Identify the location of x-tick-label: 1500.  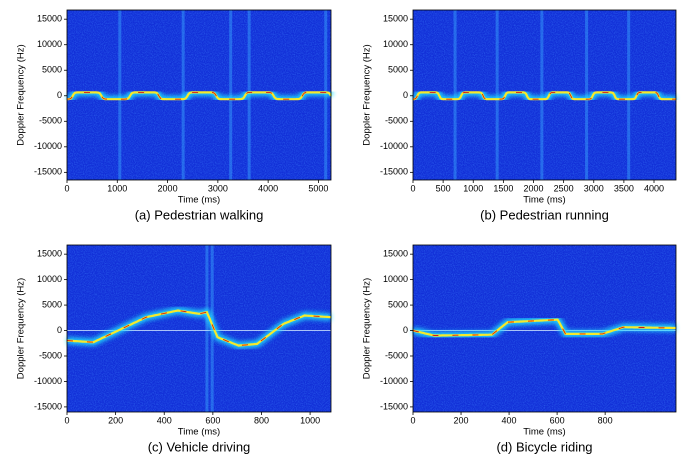
(503, 188).